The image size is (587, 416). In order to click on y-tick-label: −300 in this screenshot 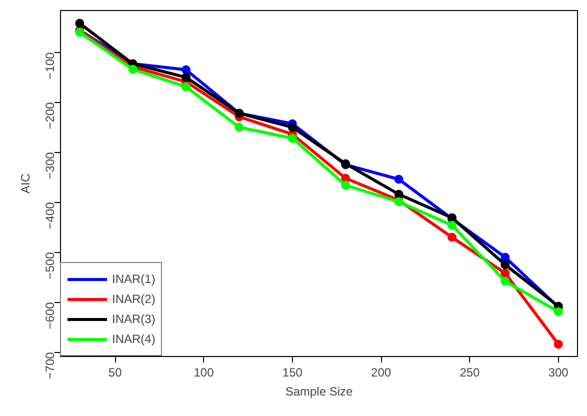, I will do `click(50, 166)`.